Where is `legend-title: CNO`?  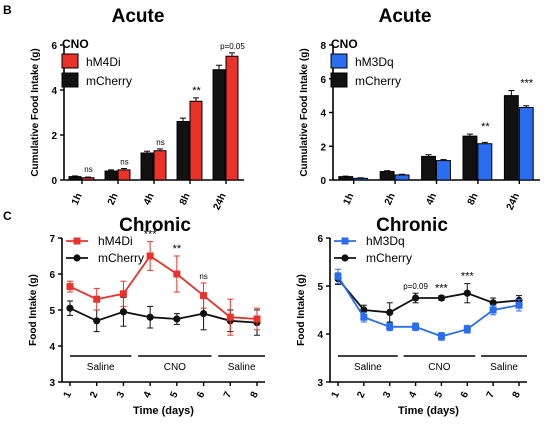
legend-title: CNO is located at coordinates (75, 44).